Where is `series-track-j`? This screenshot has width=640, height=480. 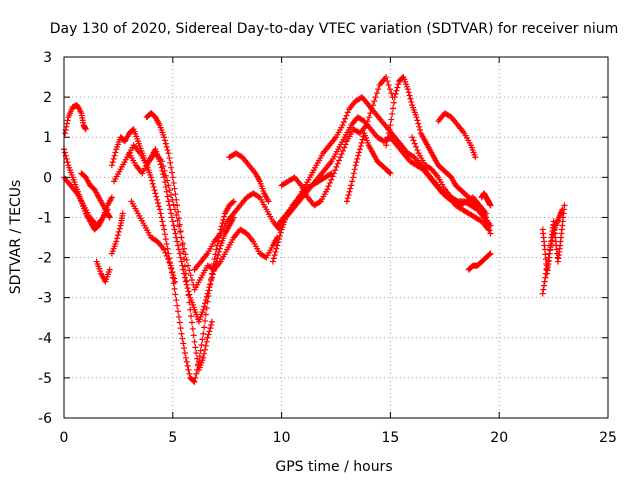 series-track-j is located at coordinates (179, 241).